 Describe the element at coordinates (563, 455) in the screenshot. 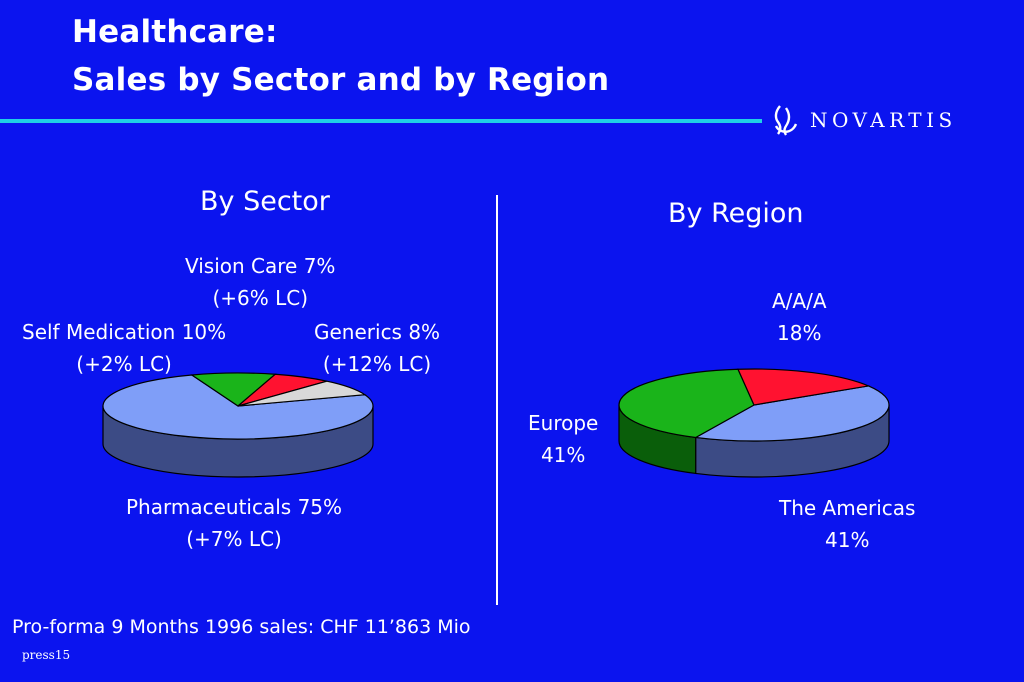

I see `europe-value: 41%` at that location.